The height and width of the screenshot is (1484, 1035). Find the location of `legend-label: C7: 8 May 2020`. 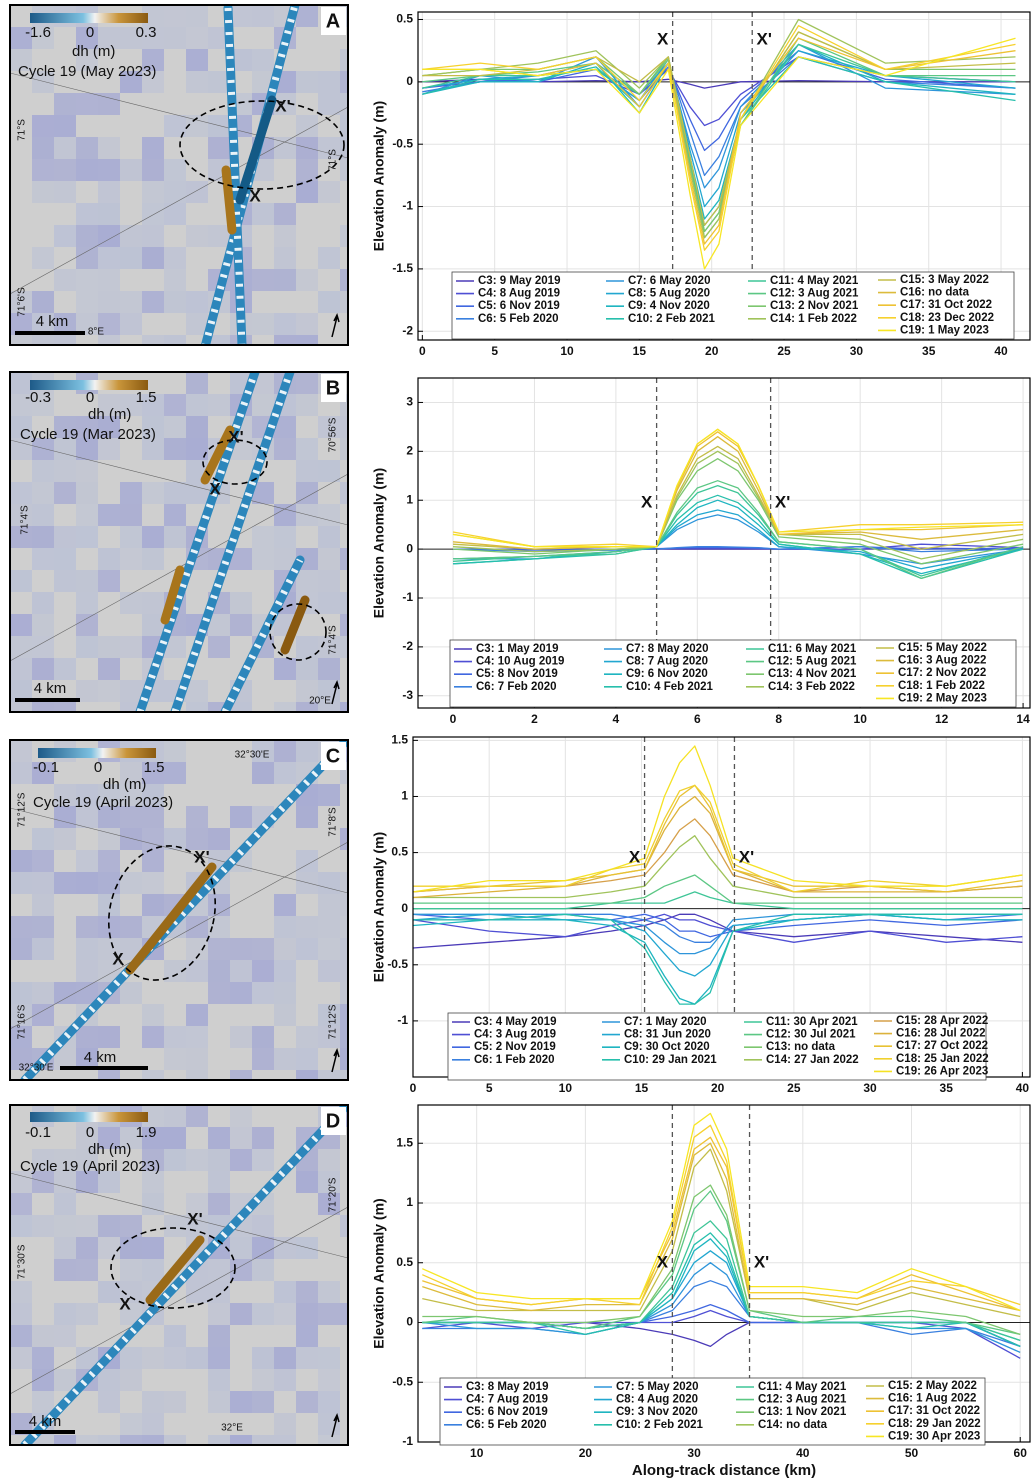

legend-label: C7: 8 May 2020 is located at coordinates (667, 649).